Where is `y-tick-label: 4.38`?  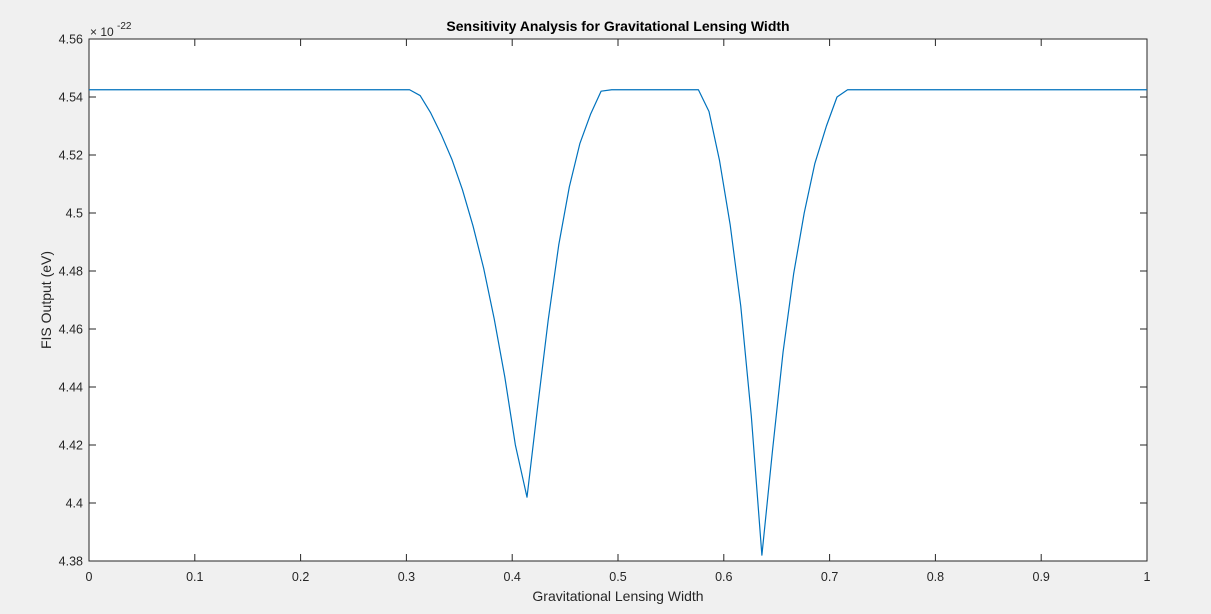 y-tick-label: 4.38 is located at coordinates (71, 562).